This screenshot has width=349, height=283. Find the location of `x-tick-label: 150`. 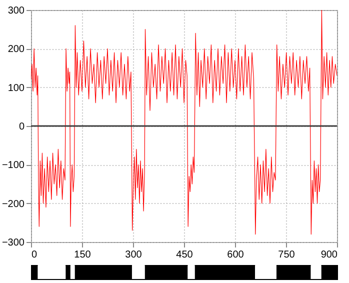

x-tick-label: 150 is located at coordinates (83, 255).